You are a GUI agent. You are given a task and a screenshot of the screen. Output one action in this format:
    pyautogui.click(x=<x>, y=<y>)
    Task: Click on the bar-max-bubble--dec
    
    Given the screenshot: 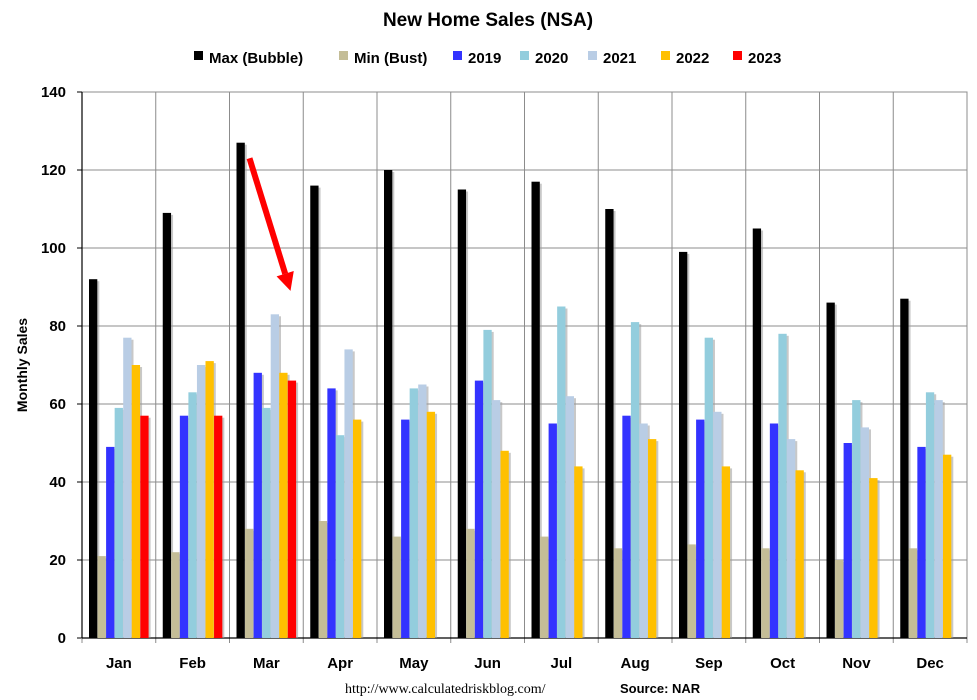 What is the action you would take?
    pyautogui.click(x=904, y=468)
    